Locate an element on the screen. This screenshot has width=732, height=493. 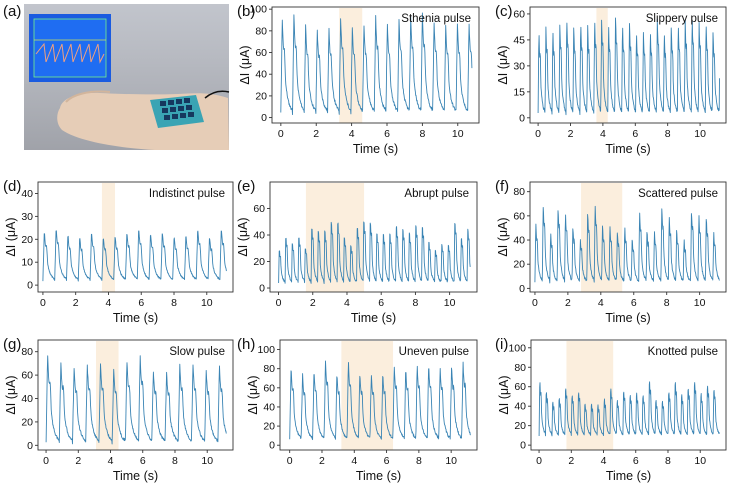
photo-panel-a is located at coordinates (127, 77).